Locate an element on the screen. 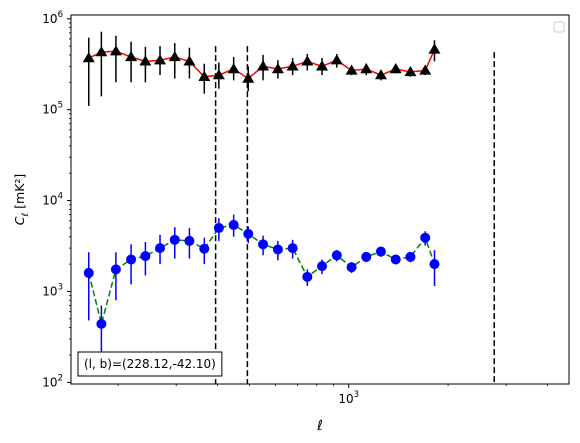 This screenshot has width=580, height=443. y-tick-label: 10⁶ is located at coordinates (52, 18).